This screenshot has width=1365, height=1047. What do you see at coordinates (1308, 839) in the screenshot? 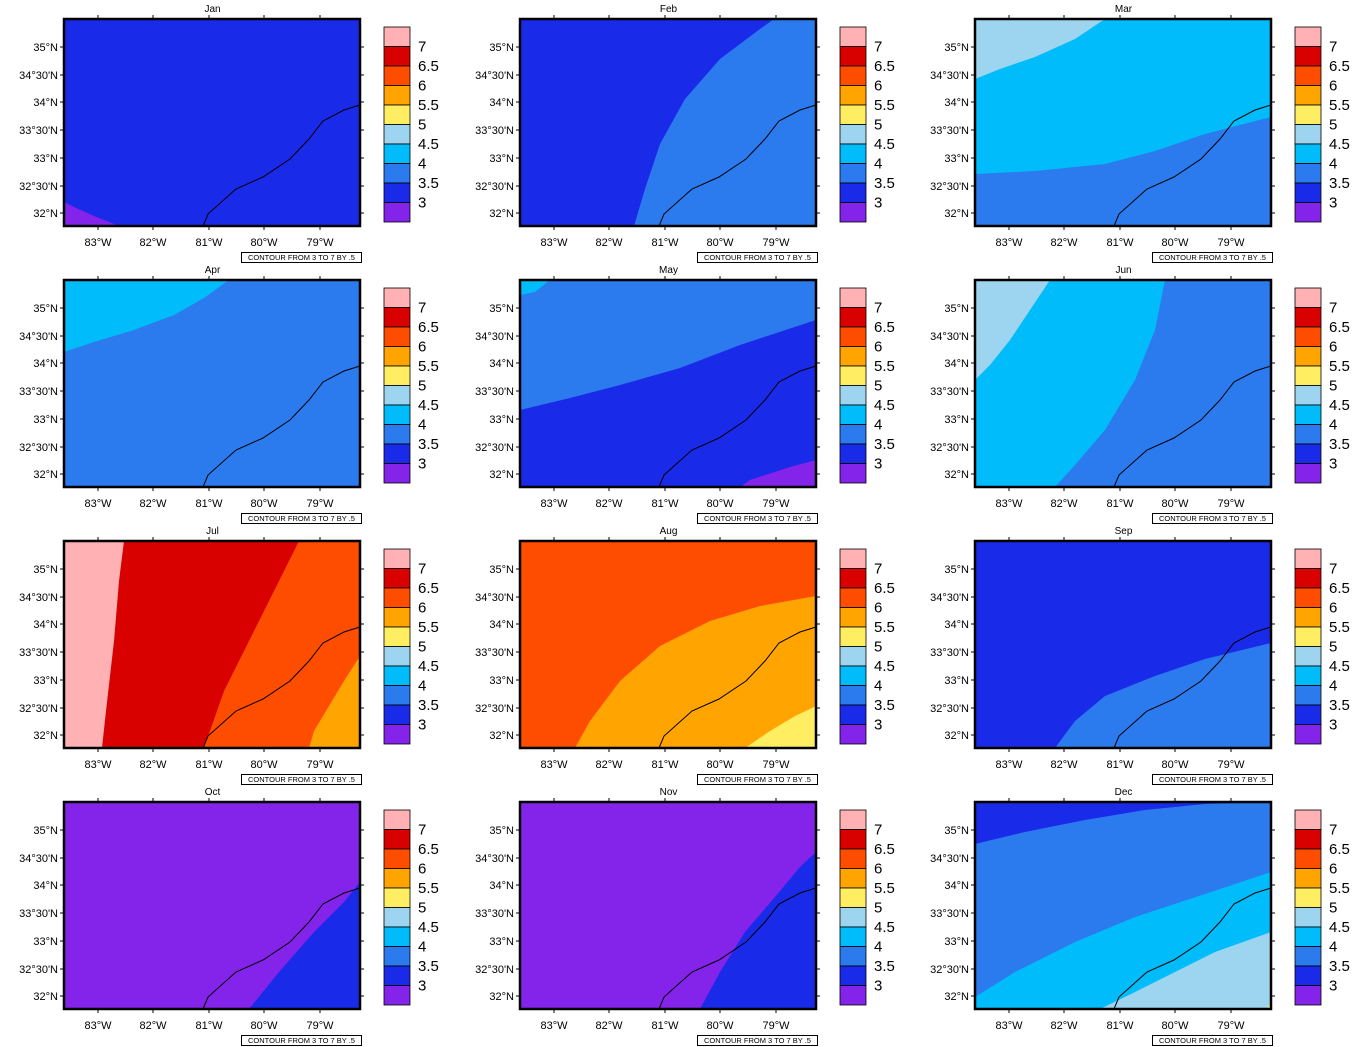
I see `colorbar-box-c7` at bounding box center [1308, 839].